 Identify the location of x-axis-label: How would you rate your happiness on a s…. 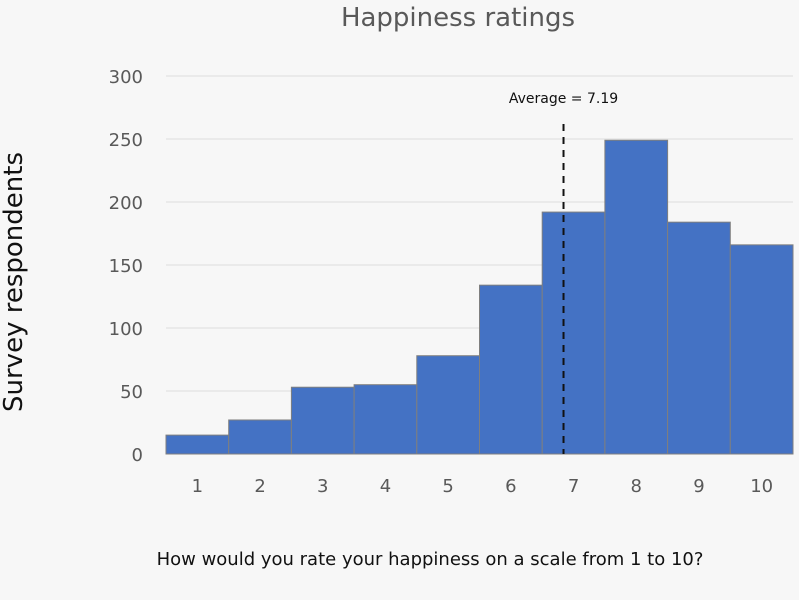
(430, 559).